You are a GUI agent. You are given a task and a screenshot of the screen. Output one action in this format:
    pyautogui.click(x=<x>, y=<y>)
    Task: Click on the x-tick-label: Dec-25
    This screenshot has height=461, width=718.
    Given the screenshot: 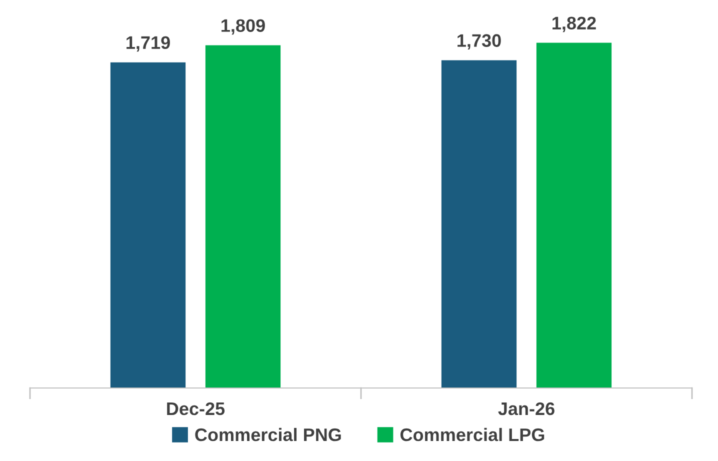 What is the action you would take?
    pyautogui.click(x=196, y=409)
    